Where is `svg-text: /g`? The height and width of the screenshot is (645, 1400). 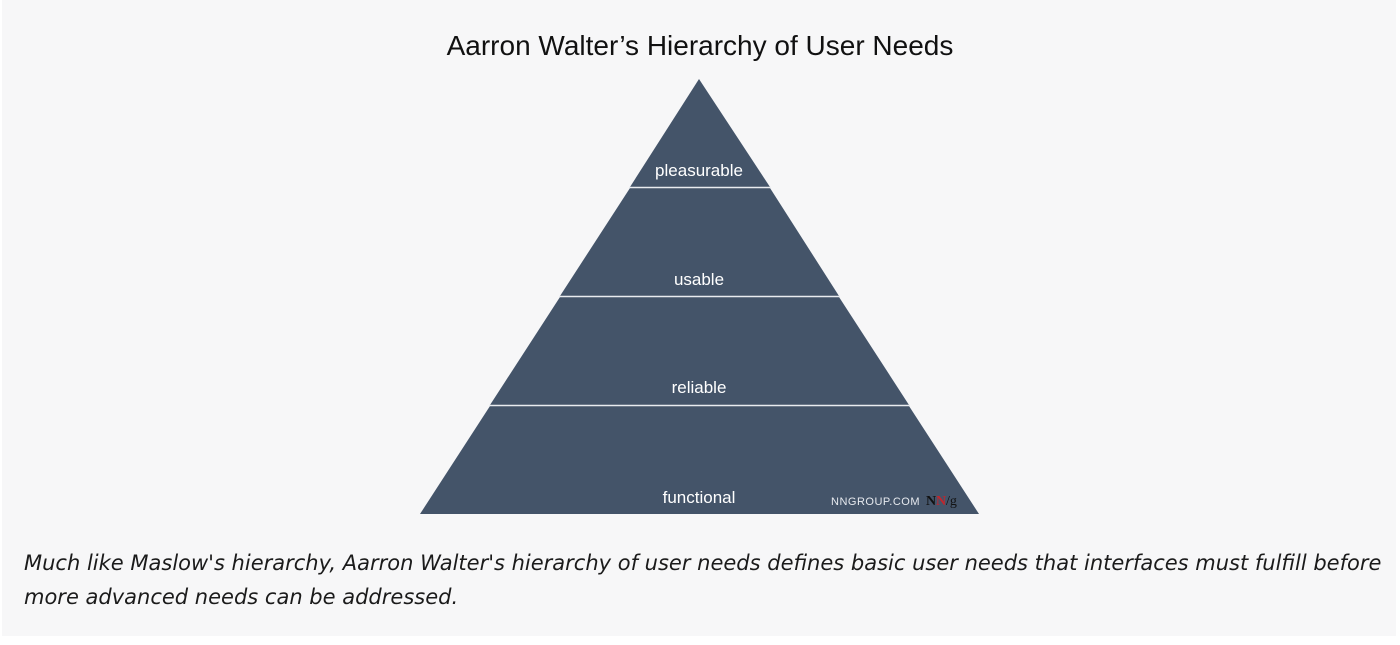
svg-text: /g is located at coordinates (951, 501).